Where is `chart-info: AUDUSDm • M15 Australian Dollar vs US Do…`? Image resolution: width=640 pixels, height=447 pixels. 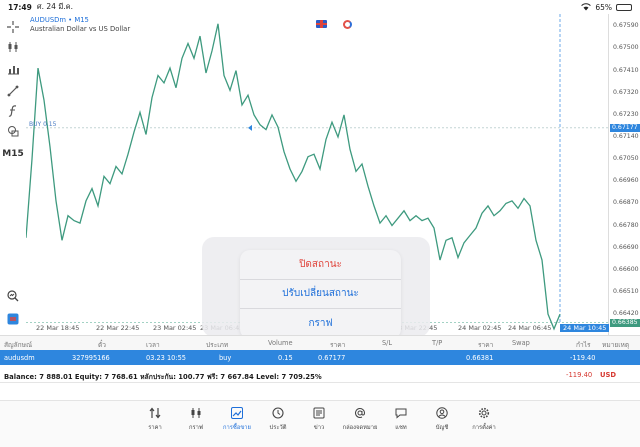
chart-info: AUDUSDm • M15 Australian Dollar vs US Do… is located at coordinates (80, 25).